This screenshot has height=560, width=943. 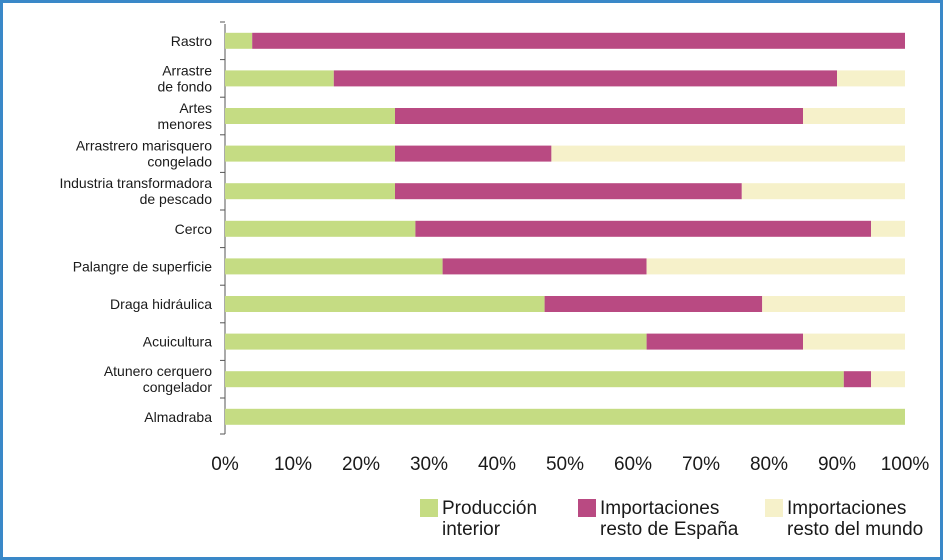 What do you see at coordinates (429, 464) in the screenshot?
I see `x-tick-label: 30%` at bounding box center [429, 464].